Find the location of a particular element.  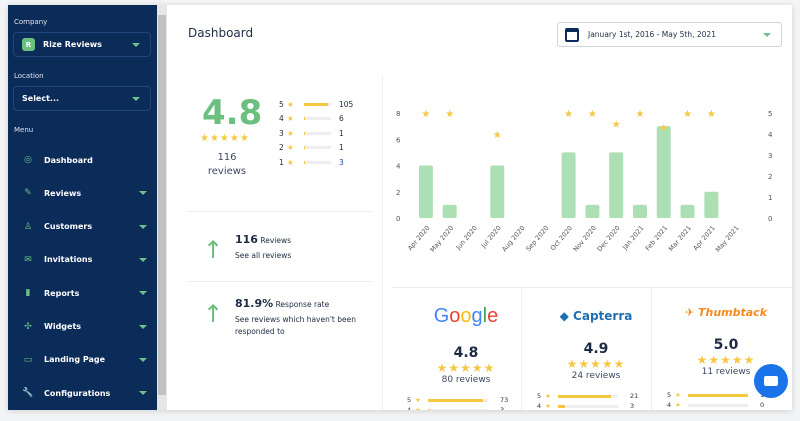

x-tick: Oct 2020 is located at coordinates (561, 238).